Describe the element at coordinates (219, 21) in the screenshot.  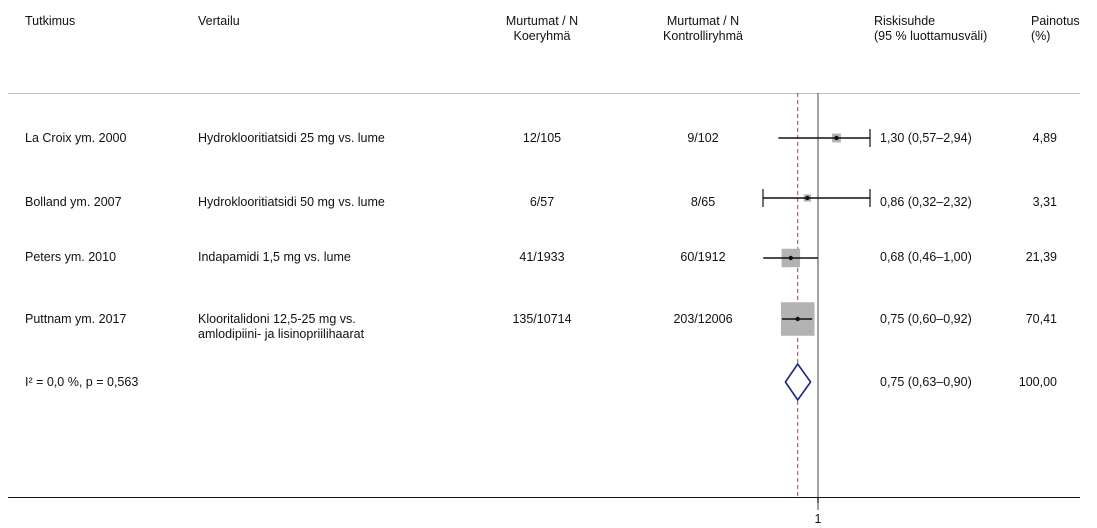
I see `header-comparison: Vertailu` at that location.